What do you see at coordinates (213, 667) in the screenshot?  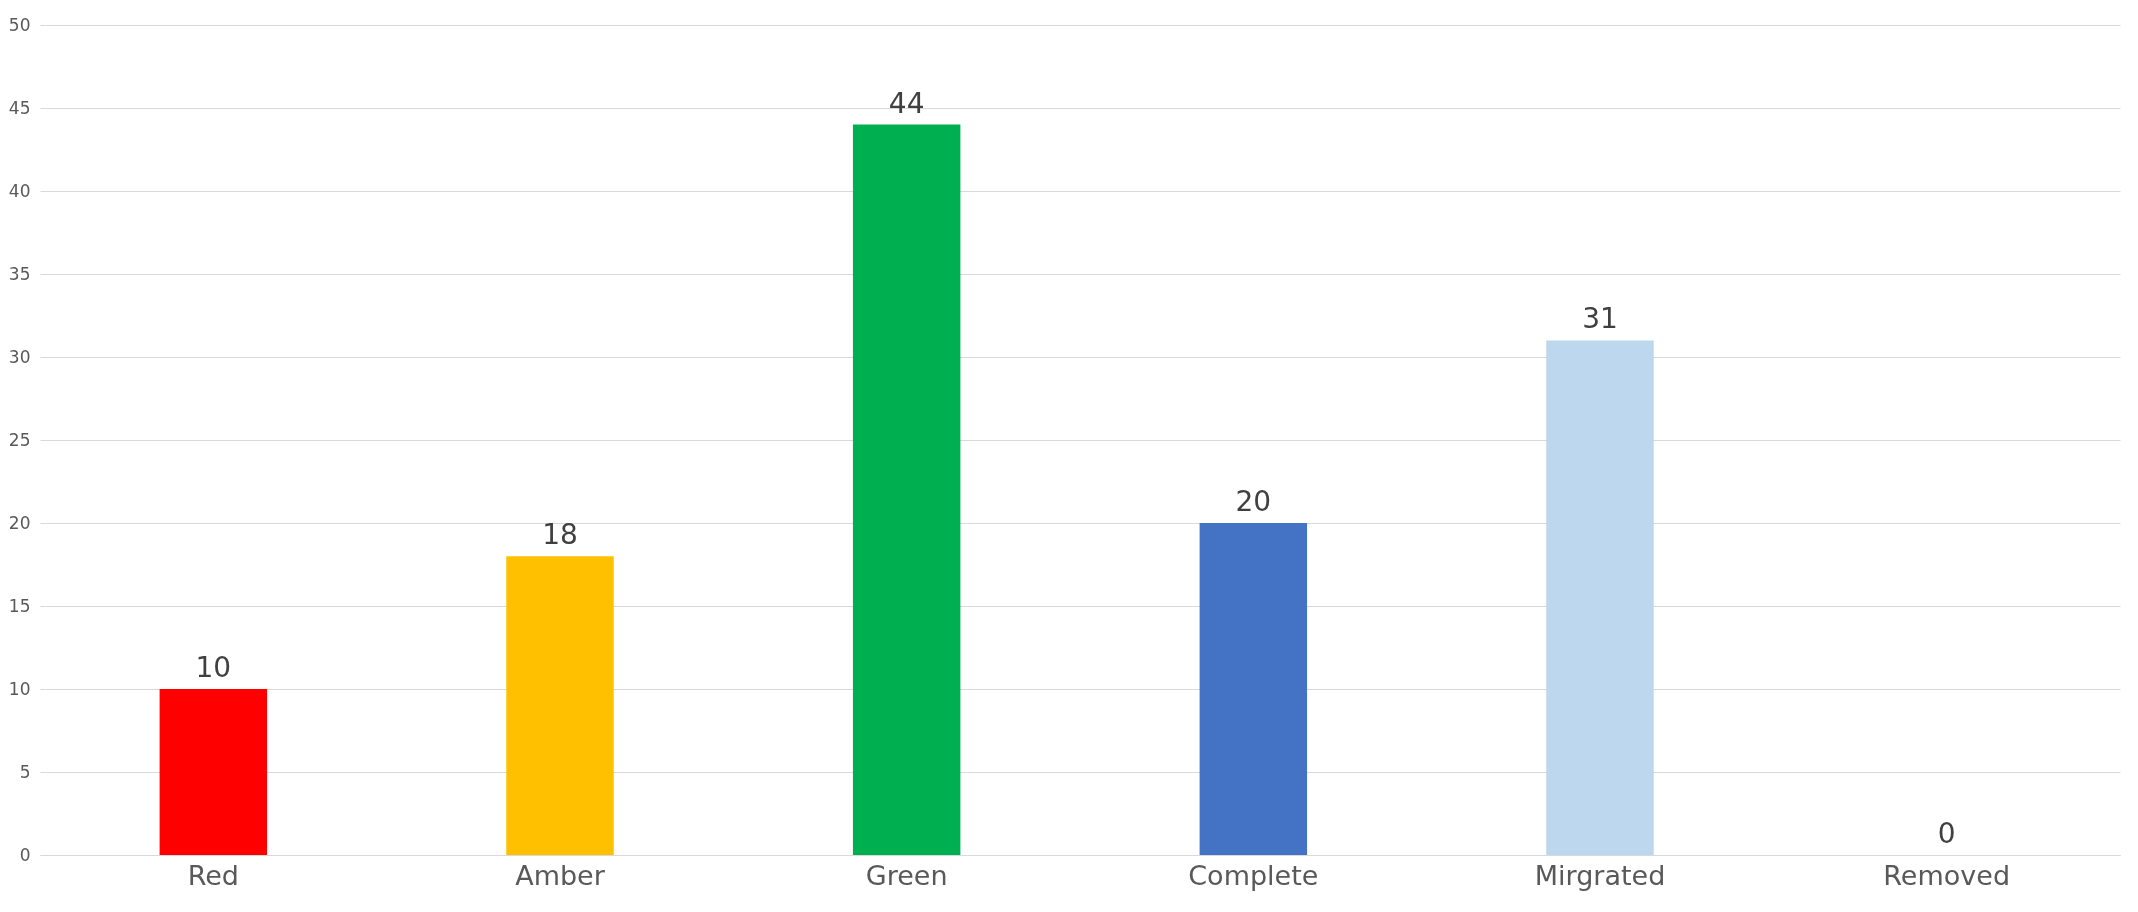 I see `data-label: 10` at bounding box center [213, 667].